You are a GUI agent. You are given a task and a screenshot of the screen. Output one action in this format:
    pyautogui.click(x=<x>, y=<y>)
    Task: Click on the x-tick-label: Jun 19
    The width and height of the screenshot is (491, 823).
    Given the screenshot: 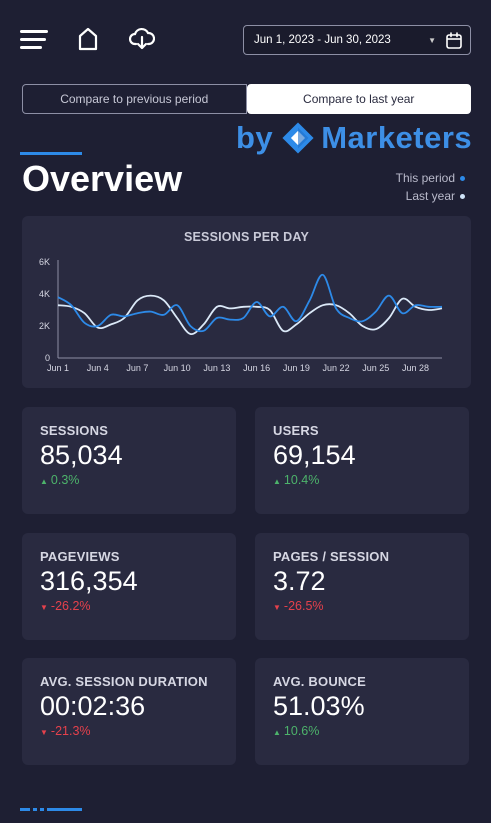 What is the action you would take?
    pyautogui.click(x=296, y=368)
    